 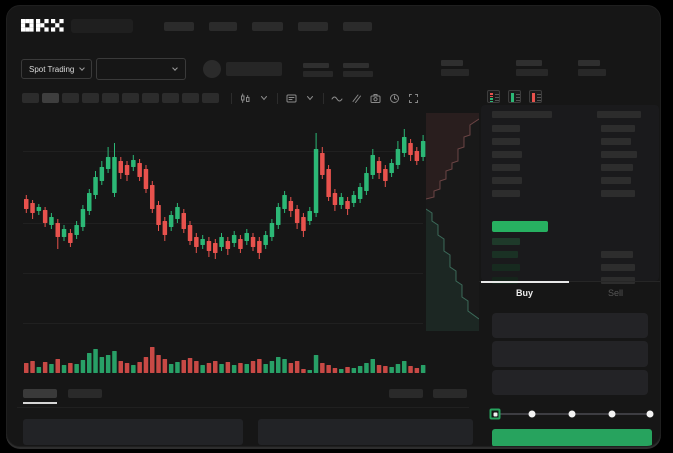 What do you see at coordinates (57, 69) in the screenshot?
I see `market-type-dropdown: Spot Trading` at bounding box center [57, 69].